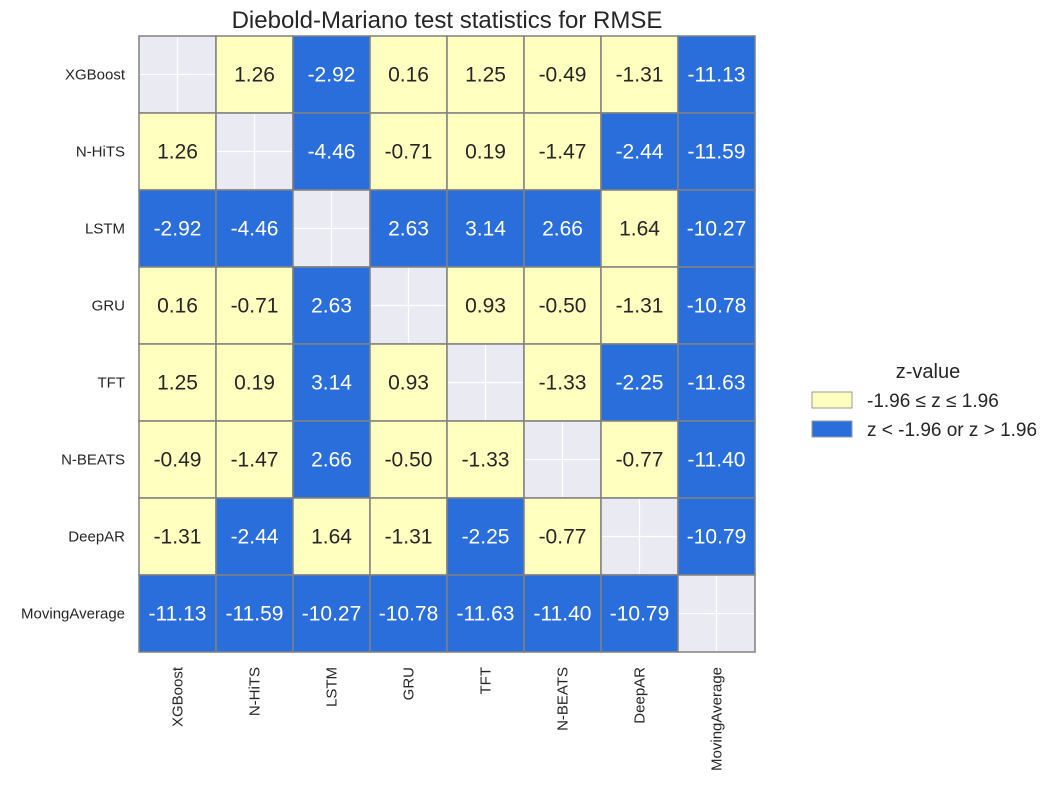 Image resolution: width=1062 pixels, height=791 pixels. What do you see at coordinates (105, 229) in the screenshot?
I see `y-tick-label: LSTM` at bounding box center [105, 229].